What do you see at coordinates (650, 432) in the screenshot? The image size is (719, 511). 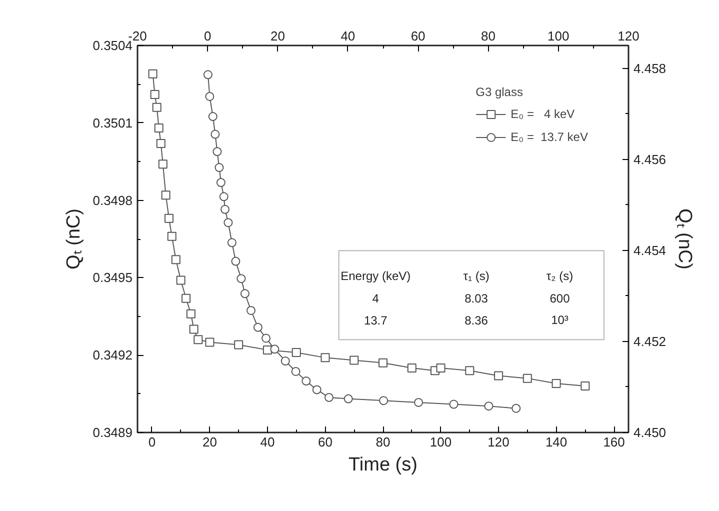 I see `y2-tick-label: 4.450` at bounding box center [650, 432].